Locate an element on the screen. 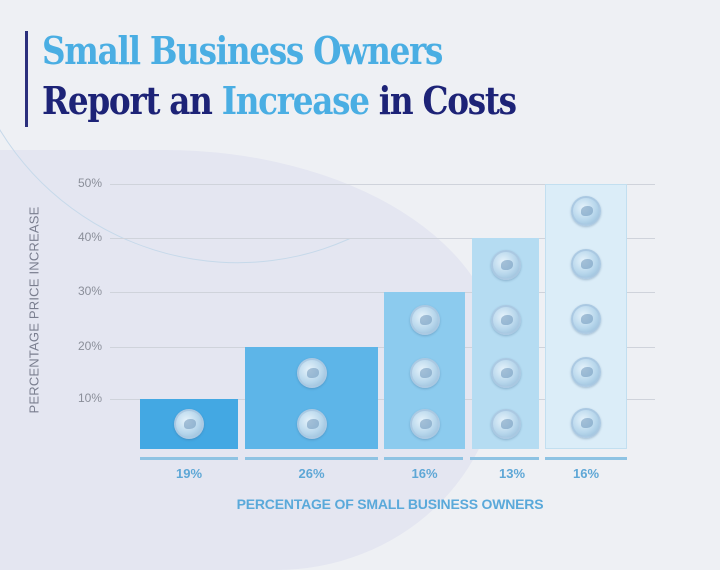  x-value-3: 16% is located at coordinates (424, 473).